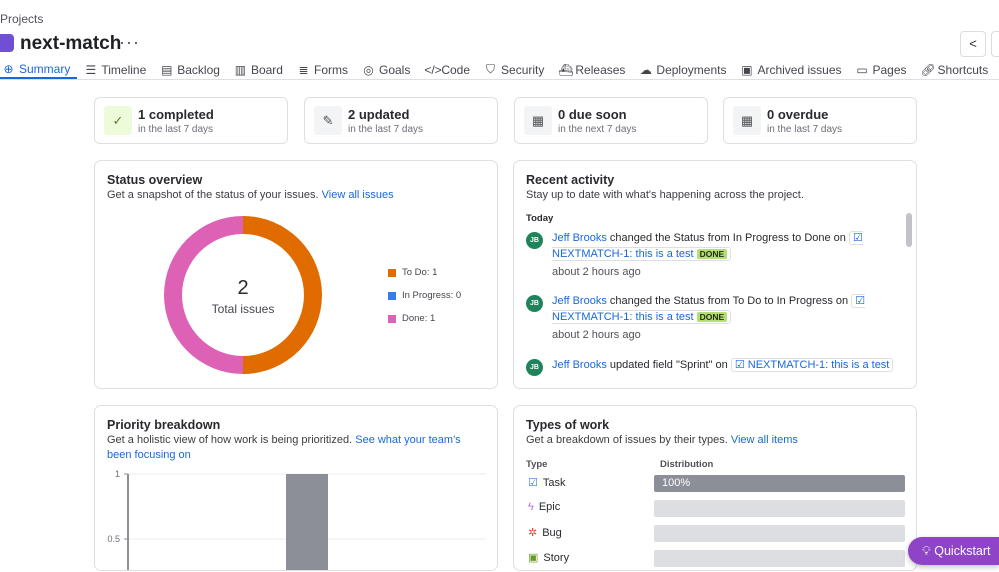  What do you see at coordinates (973, 44) in the screenshot?
I see `share-button: <` at bounding box center [973, 44].